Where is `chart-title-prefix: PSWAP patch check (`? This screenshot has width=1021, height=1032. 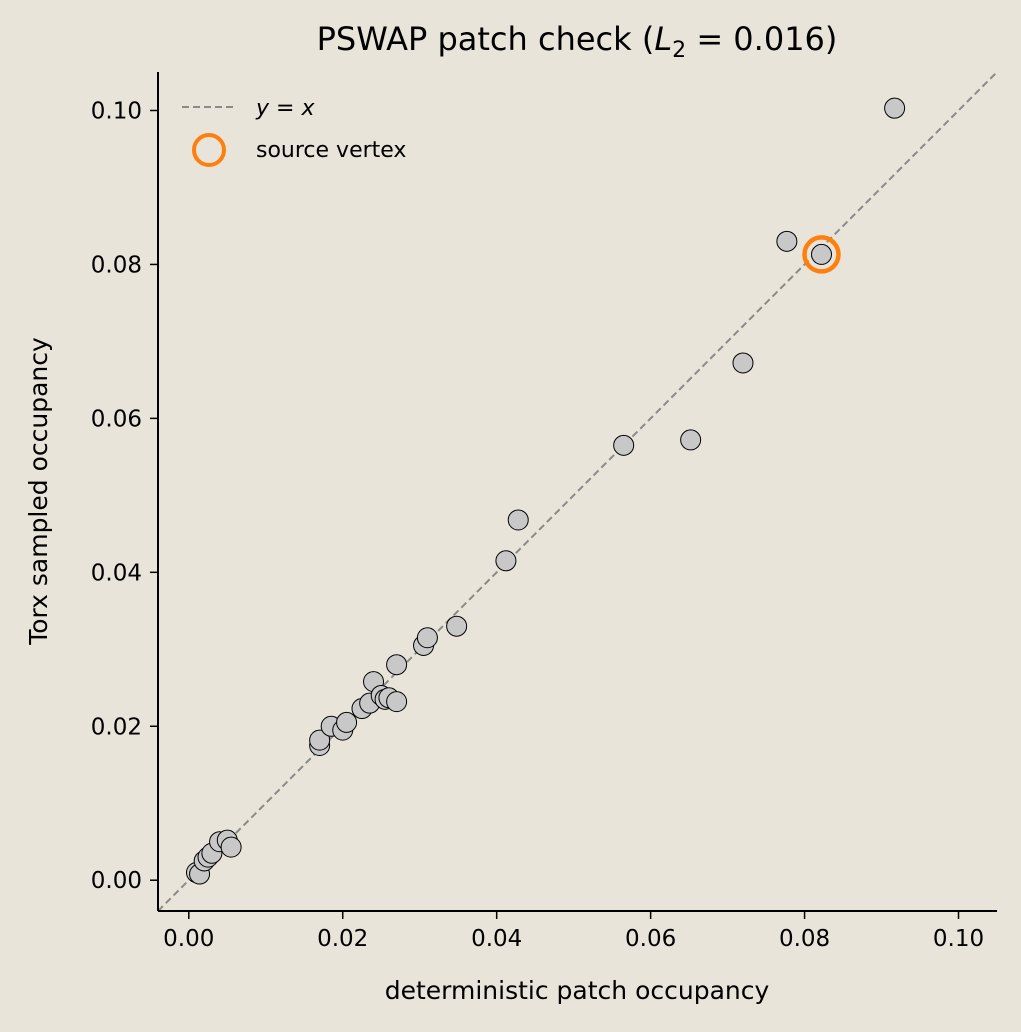 chart-title-prefix: PSWAP patch check ( is located at coordinates (486, 39).